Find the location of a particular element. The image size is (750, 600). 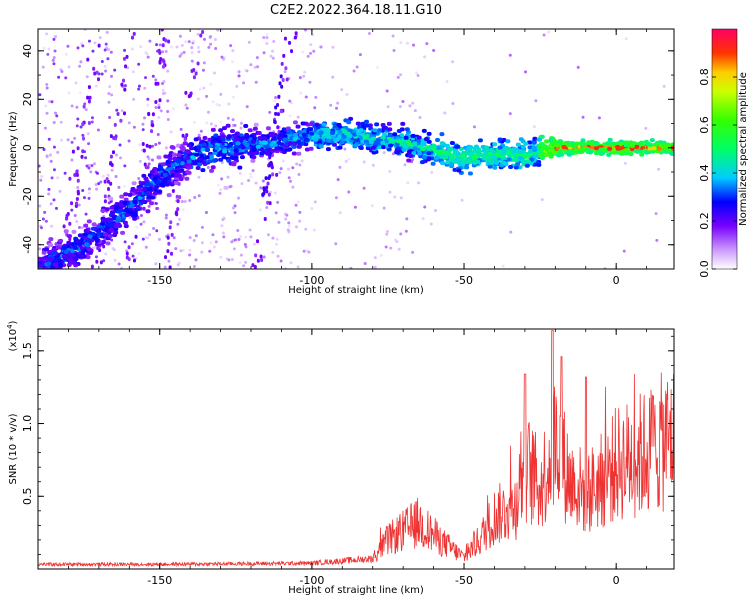

colorbar-tick-label: 0.6 is located at coordinates (704, 125).